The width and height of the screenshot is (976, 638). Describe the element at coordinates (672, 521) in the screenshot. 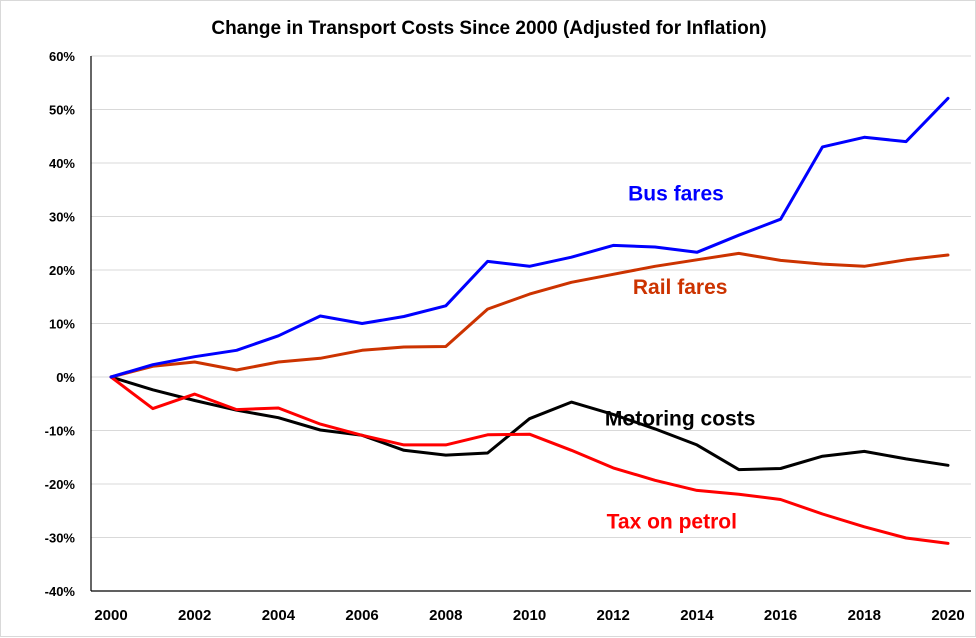

I see `series-label-tax-on-petrol: Tax on petrol` at that location.